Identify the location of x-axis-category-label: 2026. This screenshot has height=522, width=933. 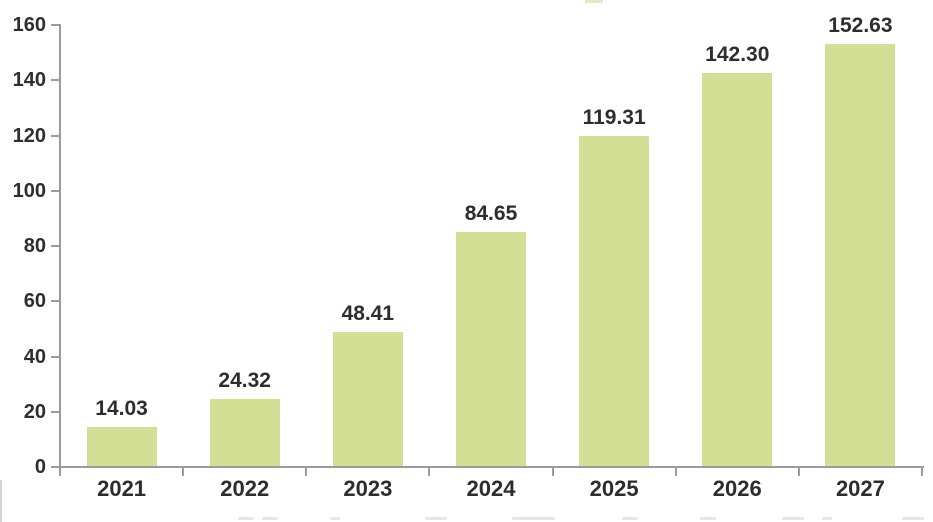
(737, 488).